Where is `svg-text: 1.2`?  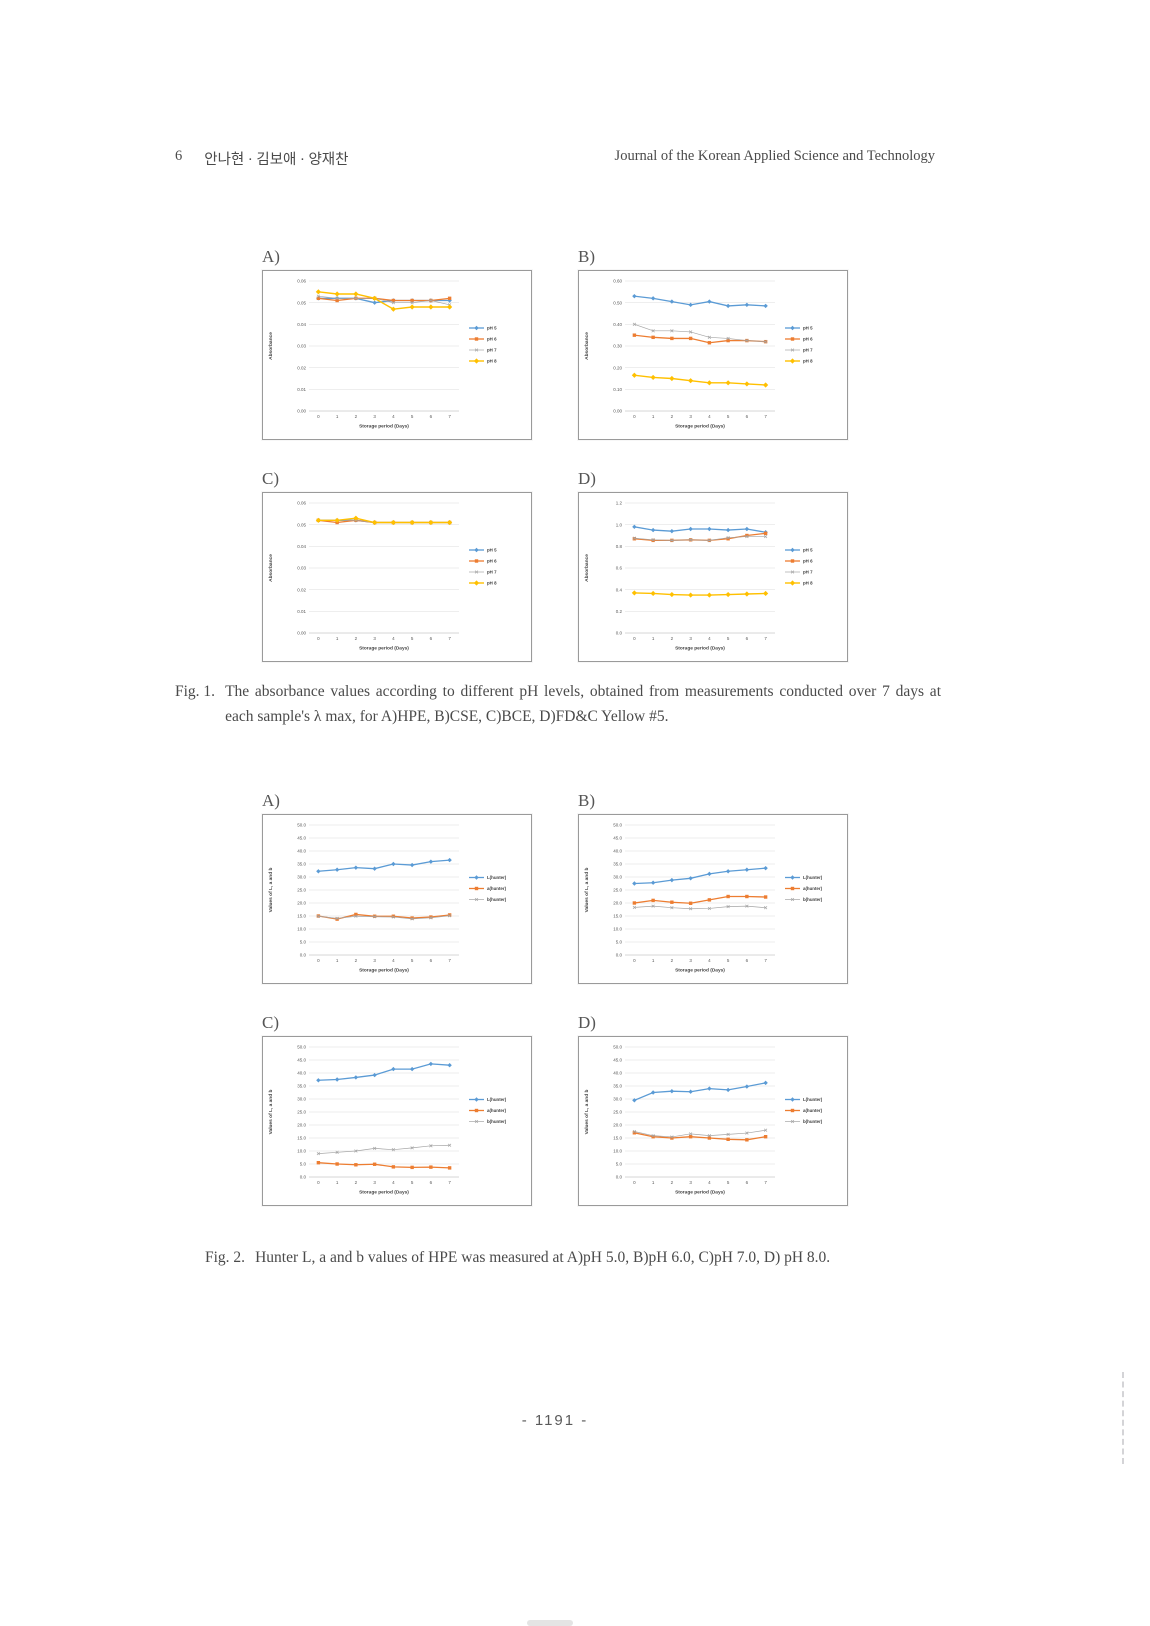
svg-text: 1.2 is located at coordinates (619, 503).